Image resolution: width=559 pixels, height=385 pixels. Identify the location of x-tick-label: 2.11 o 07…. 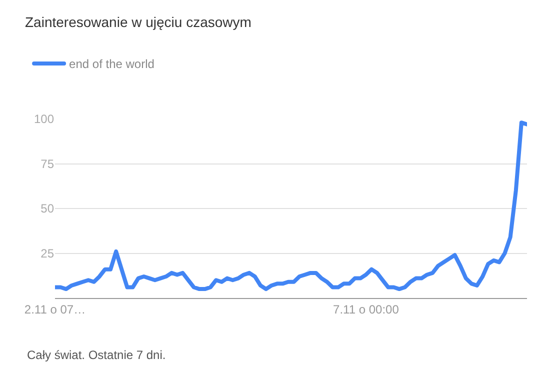
(55, 309).